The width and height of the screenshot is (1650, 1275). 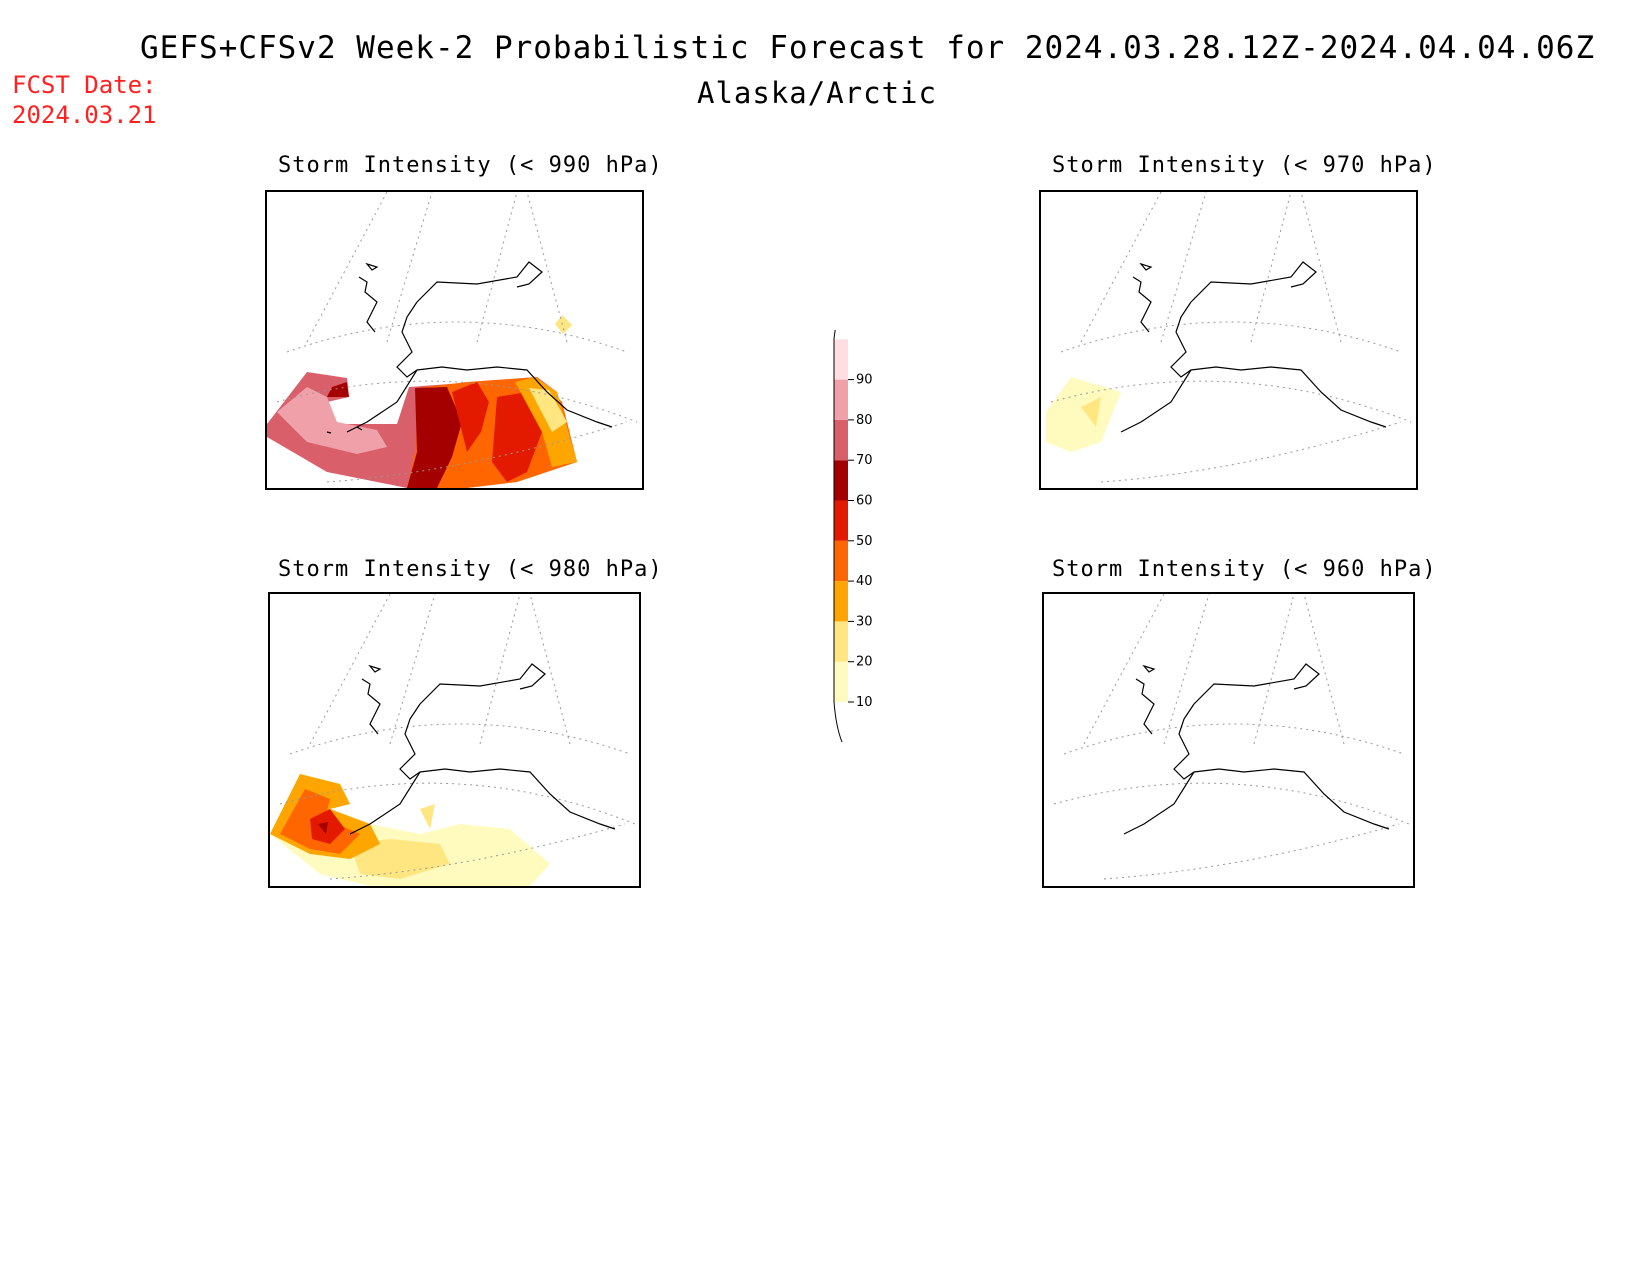 I want to click on colorbar: 10 20 30 40 50 60 70 80 90, so click(x=855, y=529).